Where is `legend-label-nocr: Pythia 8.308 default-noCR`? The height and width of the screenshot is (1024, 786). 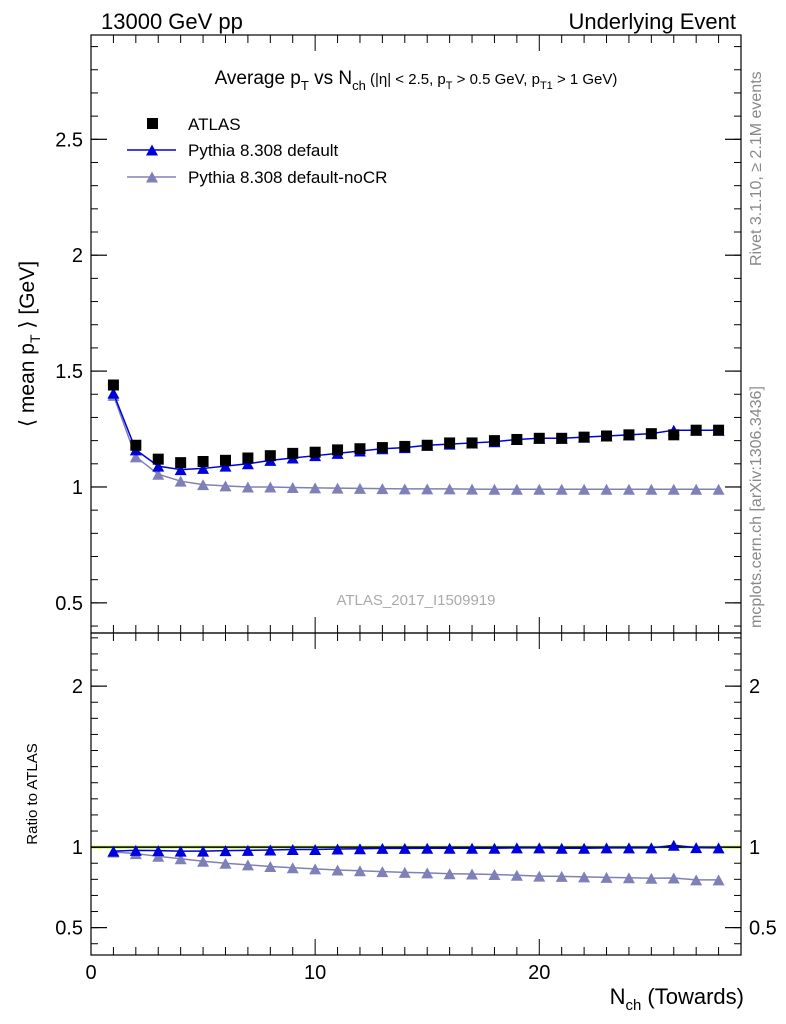 legend-label-nocr: Pythia 8.308 default-noCR is located at coordinates (287, 177).